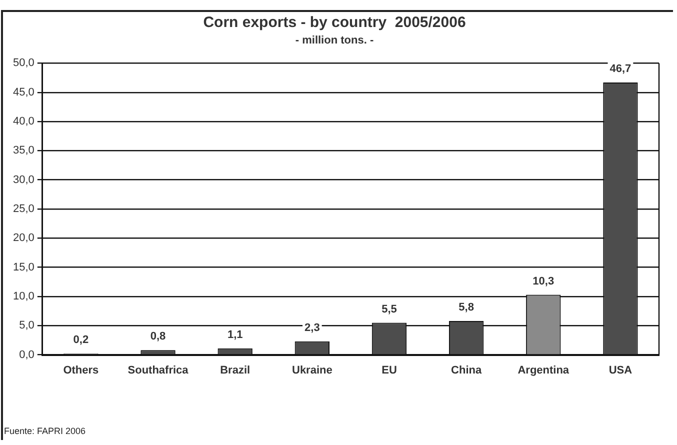  What do you see at coordinates (26, 326) in the screenshot?
I see `y-tick-label: 5,0` at bounding box center [26, 326].